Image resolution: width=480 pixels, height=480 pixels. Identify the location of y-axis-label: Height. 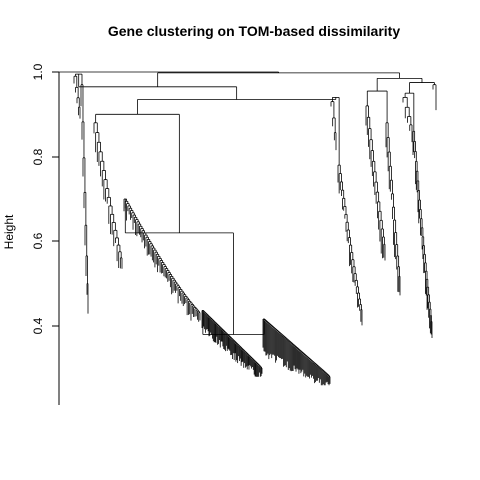
(9, 231).